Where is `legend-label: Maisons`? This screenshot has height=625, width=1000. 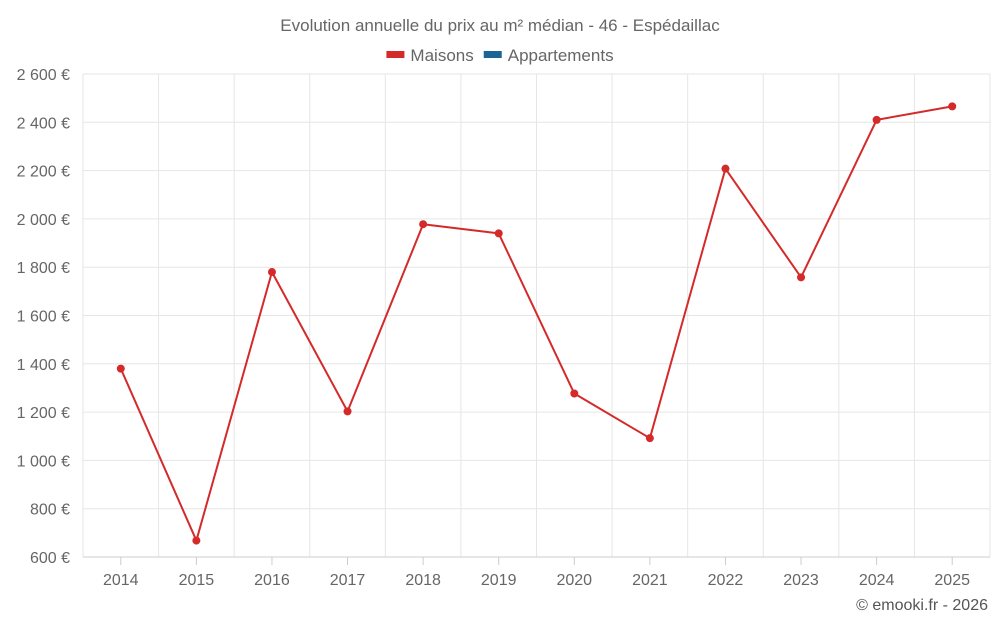 legend-label: Maisons is located at coordinates (441, 55).